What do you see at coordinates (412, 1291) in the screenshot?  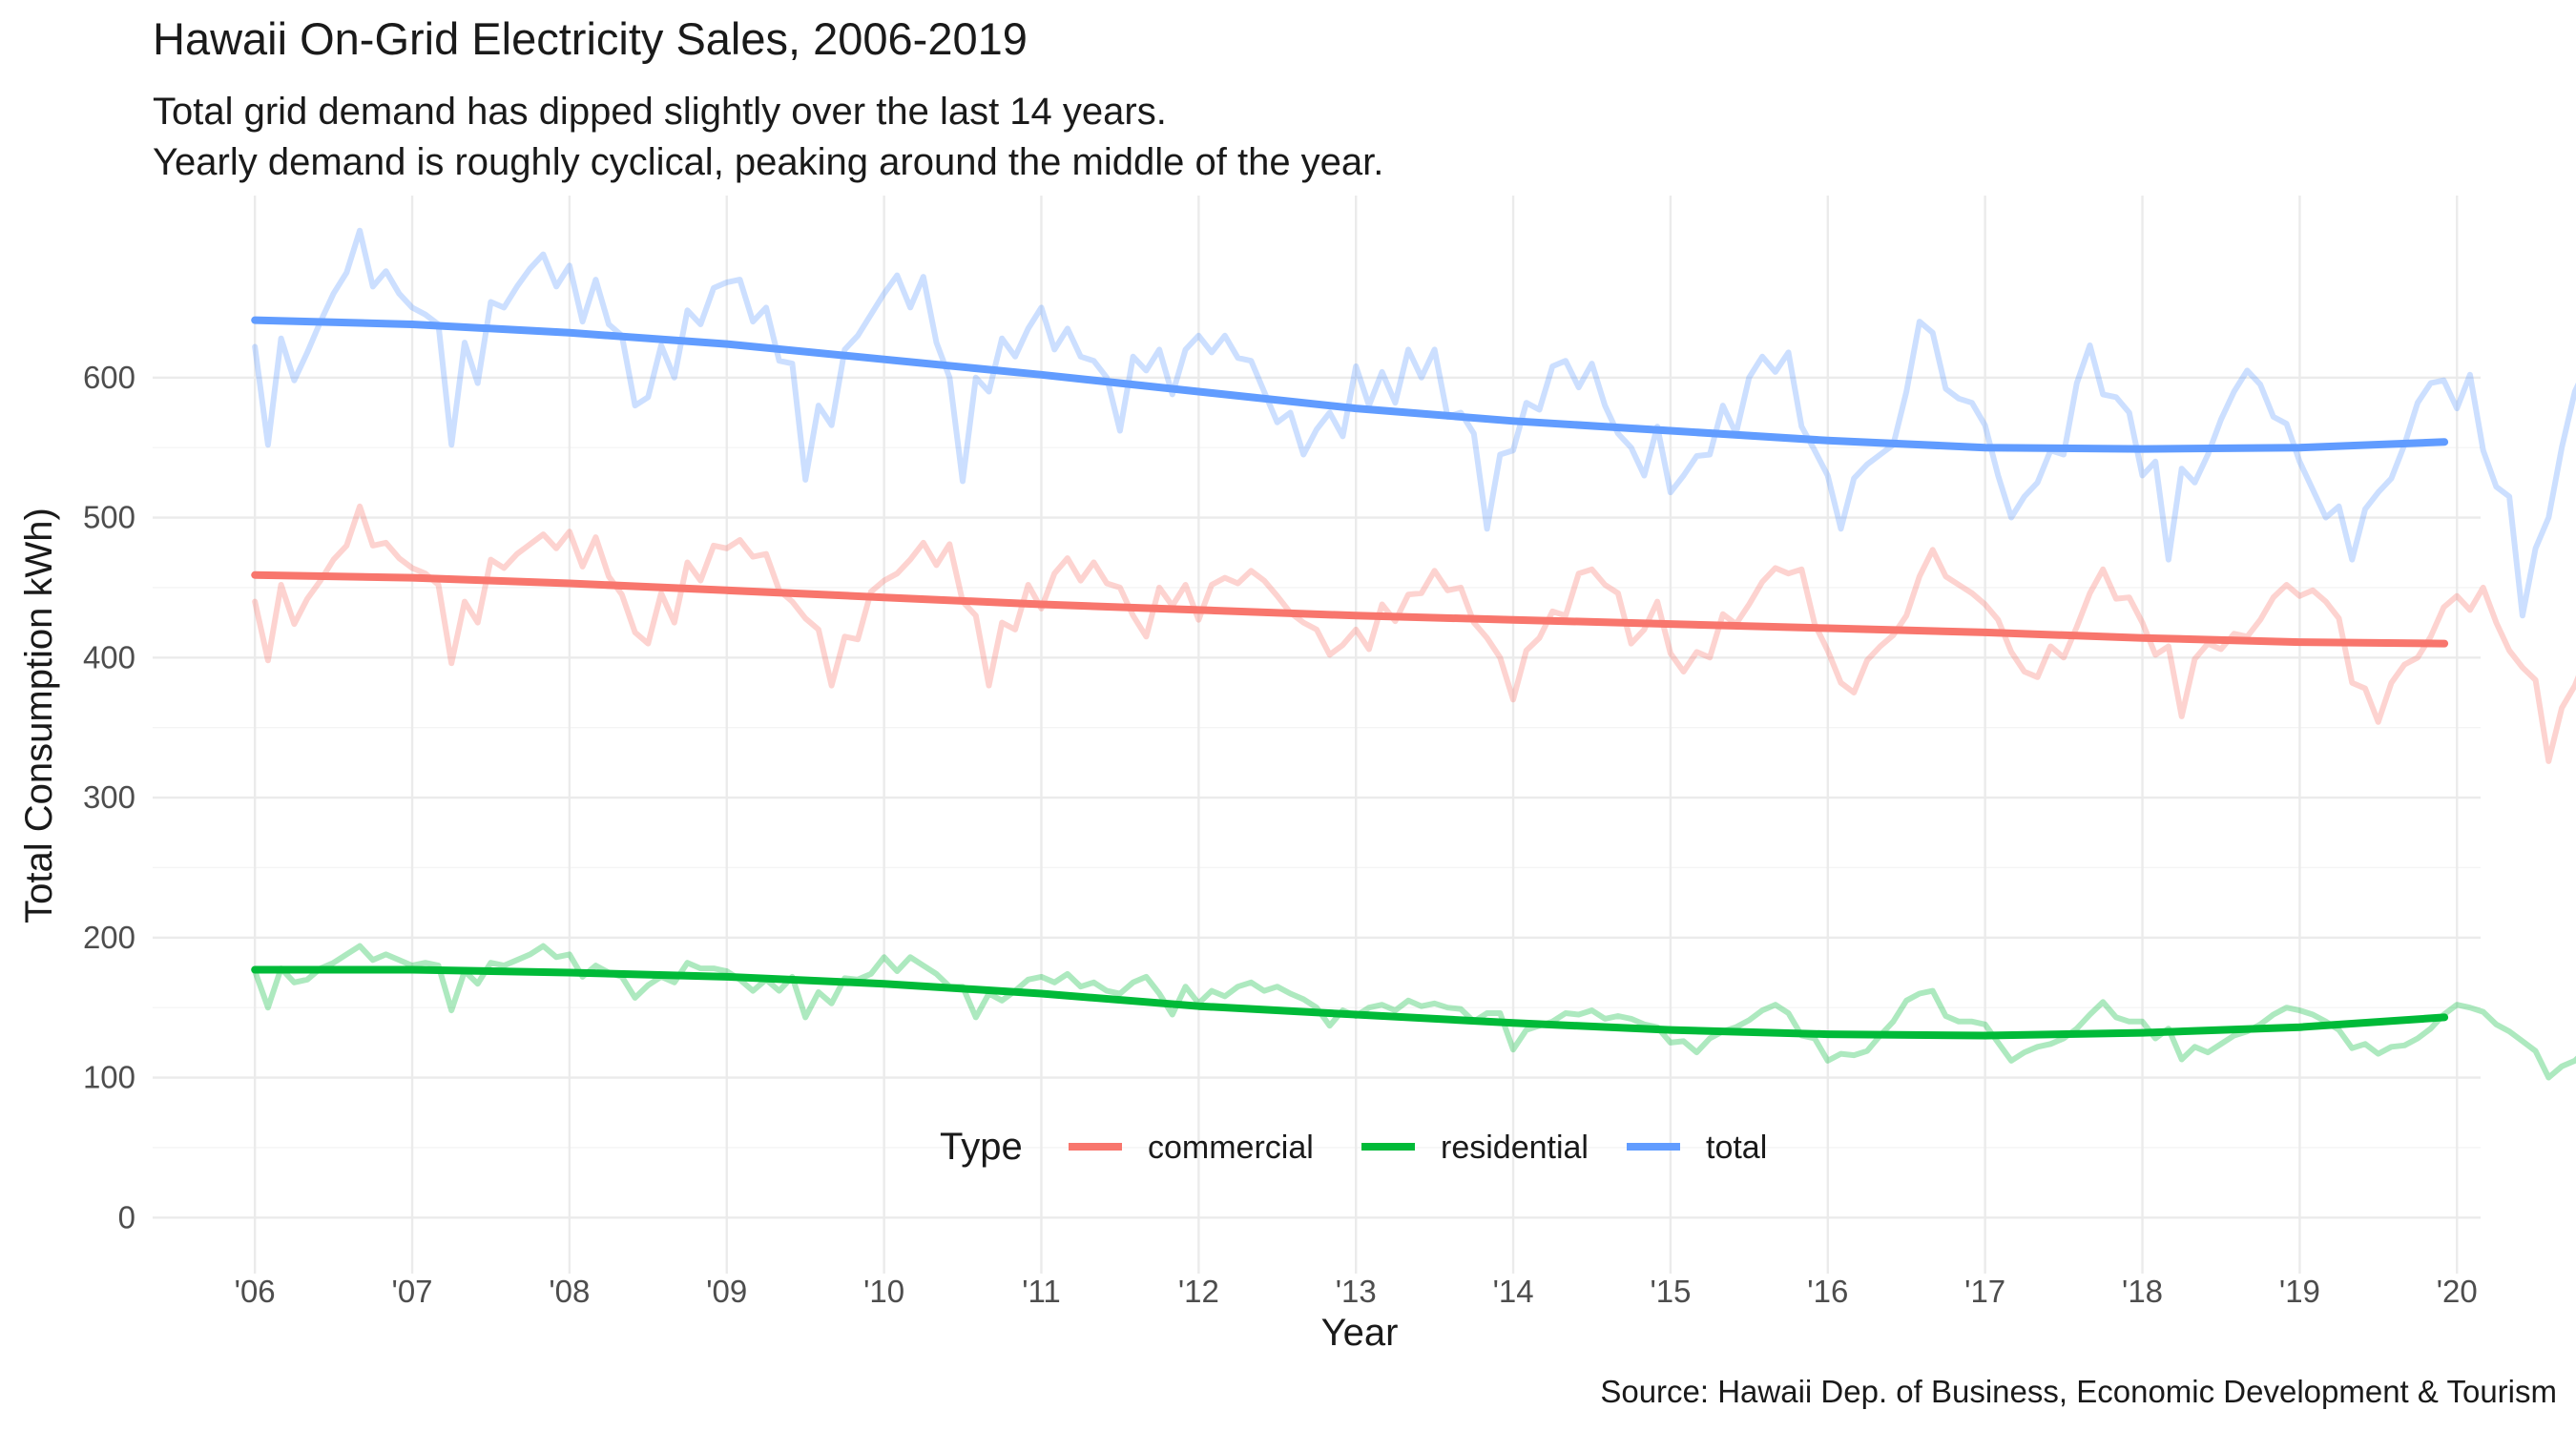 I see `x-tick-label: '07` at bounding box center [412, 1291].